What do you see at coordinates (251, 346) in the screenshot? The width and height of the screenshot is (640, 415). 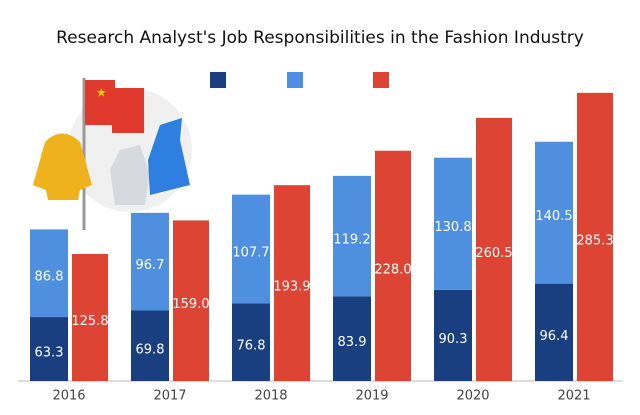 I see `value-label: 76.8` at bounding box center [251, 346].